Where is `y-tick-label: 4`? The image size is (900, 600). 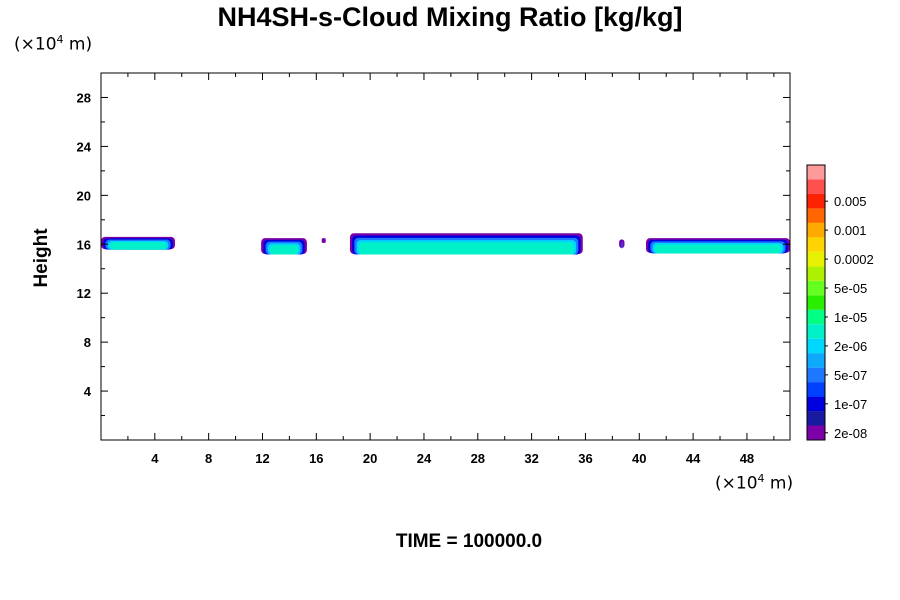 y-tick-label: 4 is located at coordinates (88, 391).